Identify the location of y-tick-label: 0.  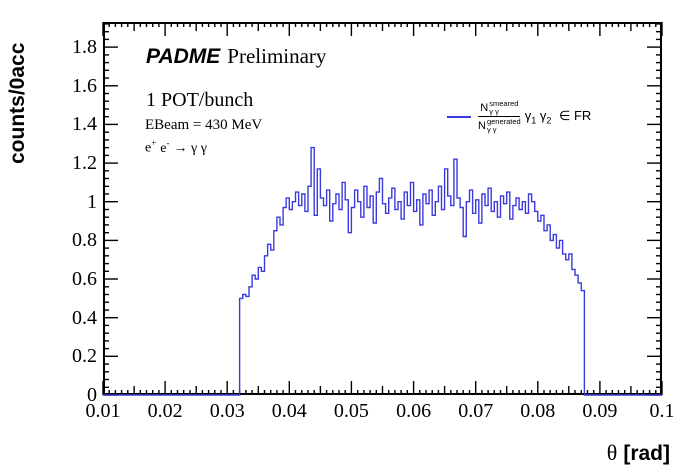
(92, 395).